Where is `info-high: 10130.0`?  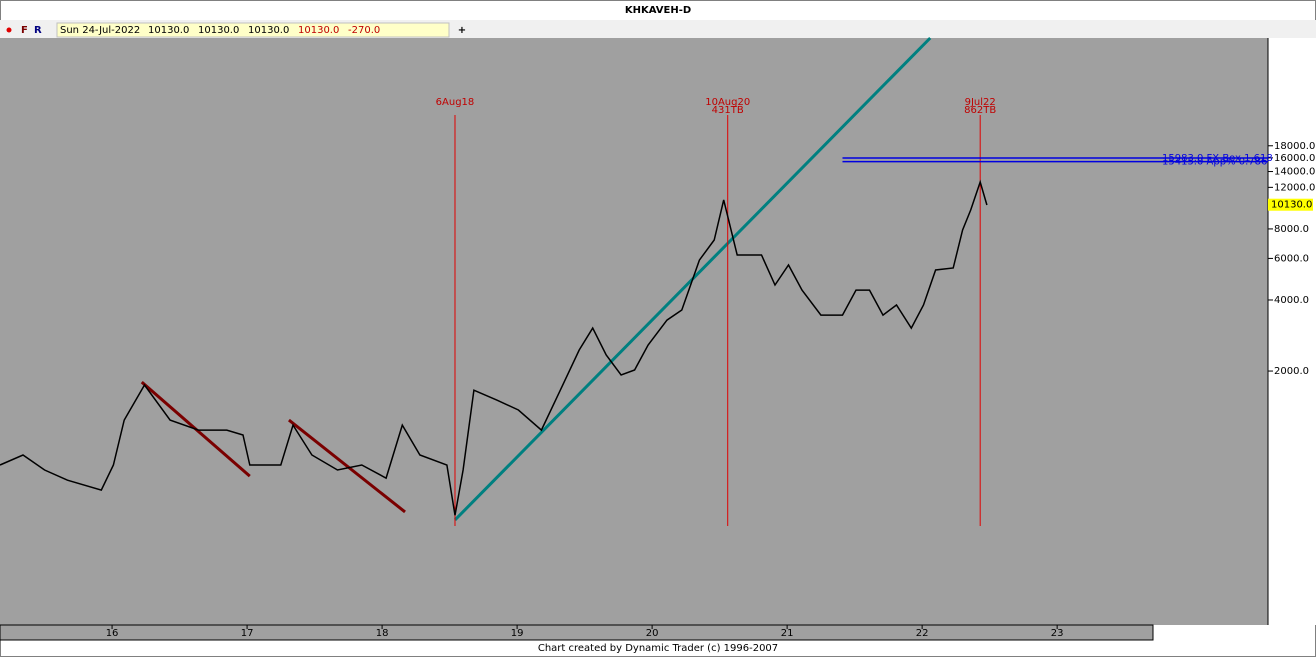
info-high: 10130.0 is located at coordinates (218, 30).